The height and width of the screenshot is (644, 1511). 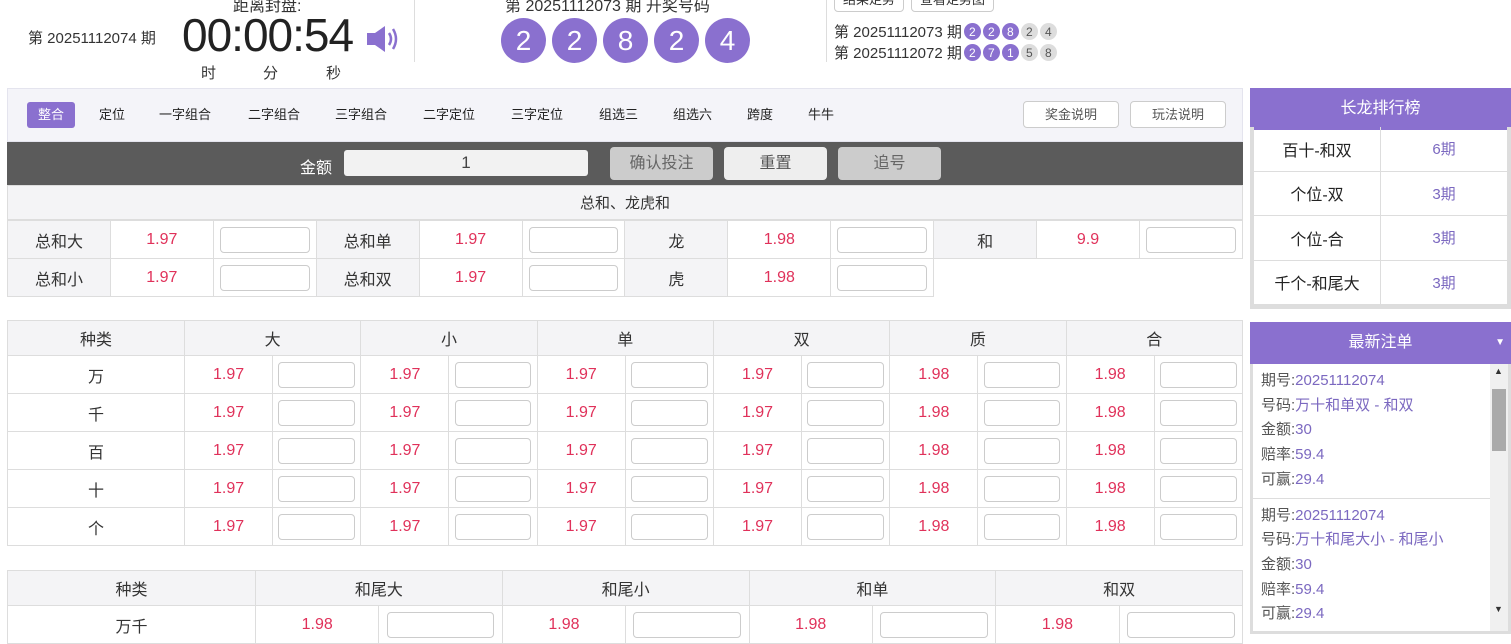 What do you see at coordinates (384, 39) in the screenshot?
I see `speaker-icon` at bounding box center [384, 39].